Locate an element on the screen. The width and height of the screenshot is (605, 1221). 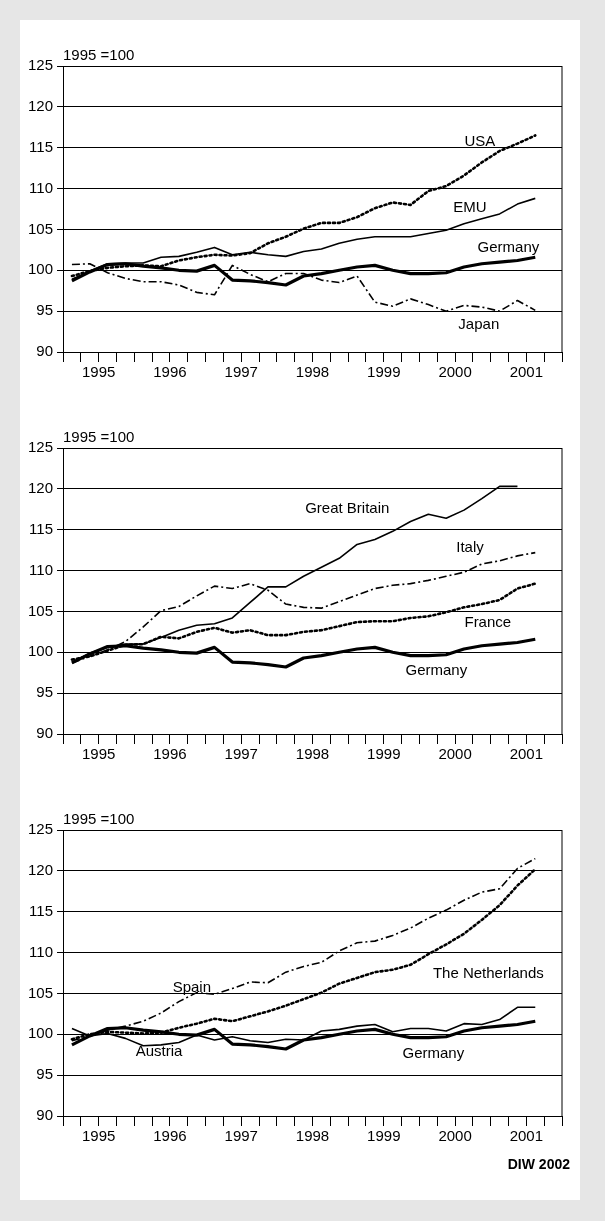
series-label: EMU is located at coordinates (470, 206).